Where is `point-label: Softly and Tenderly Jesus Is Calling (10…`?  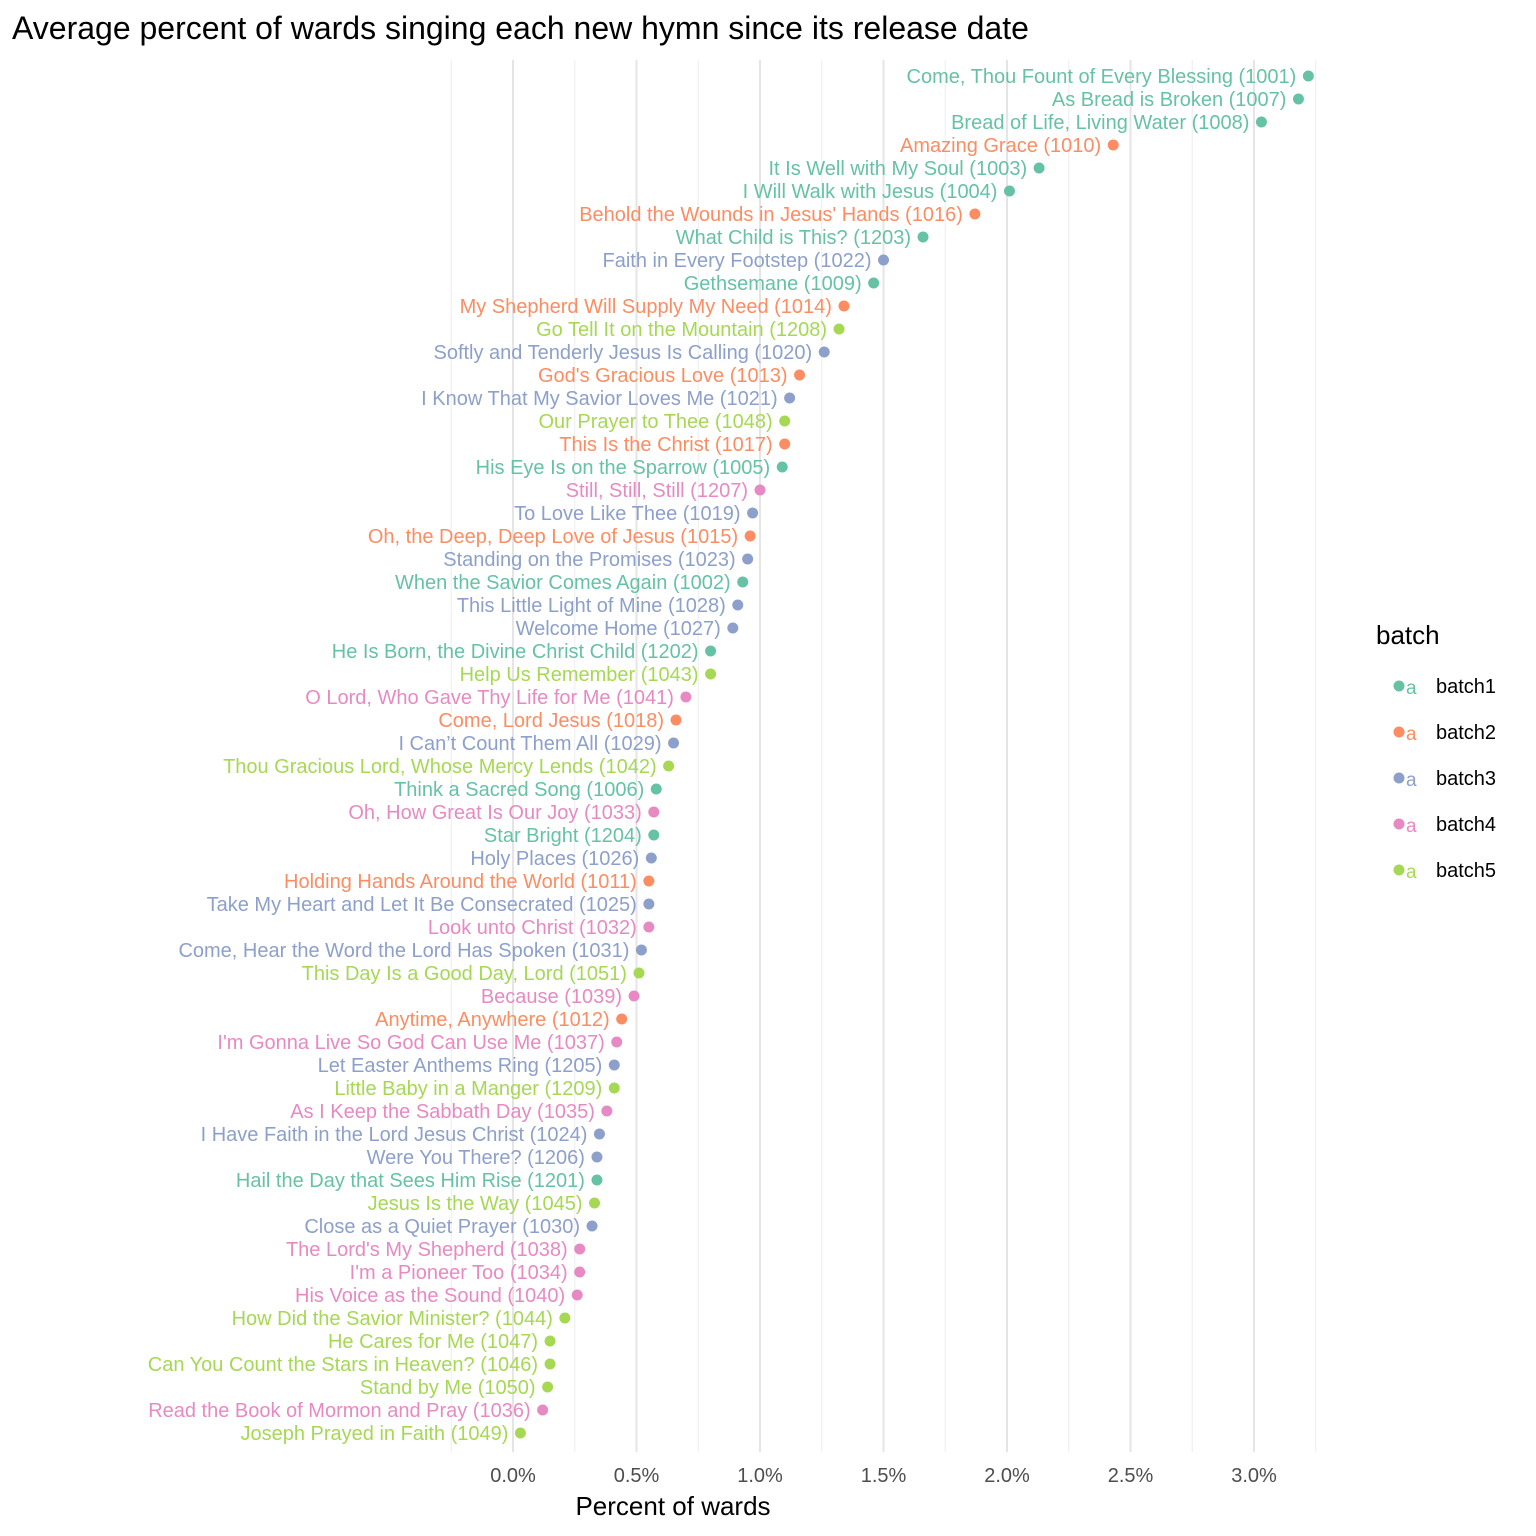 point-label: Softly and Tenderly Jesus Is Calling (10… is located at coordinates (622, 353).